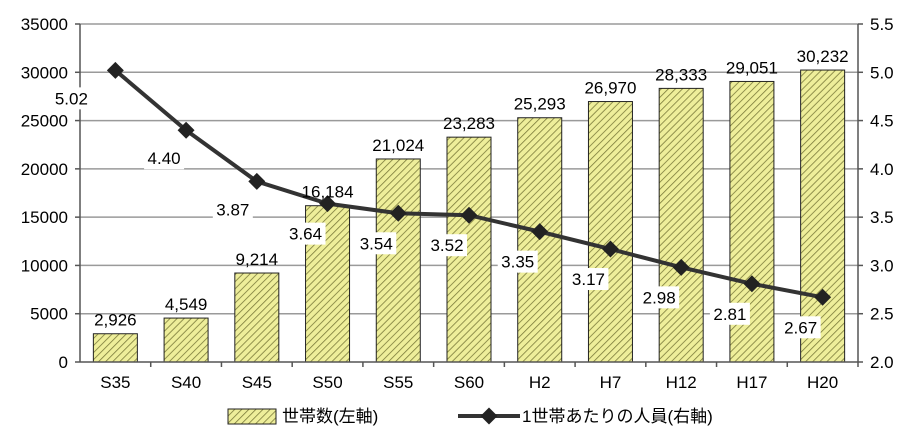  Describe the element at coordinates (115, 382) in the screenshot. I see `x-tick-label: S35` at that location.